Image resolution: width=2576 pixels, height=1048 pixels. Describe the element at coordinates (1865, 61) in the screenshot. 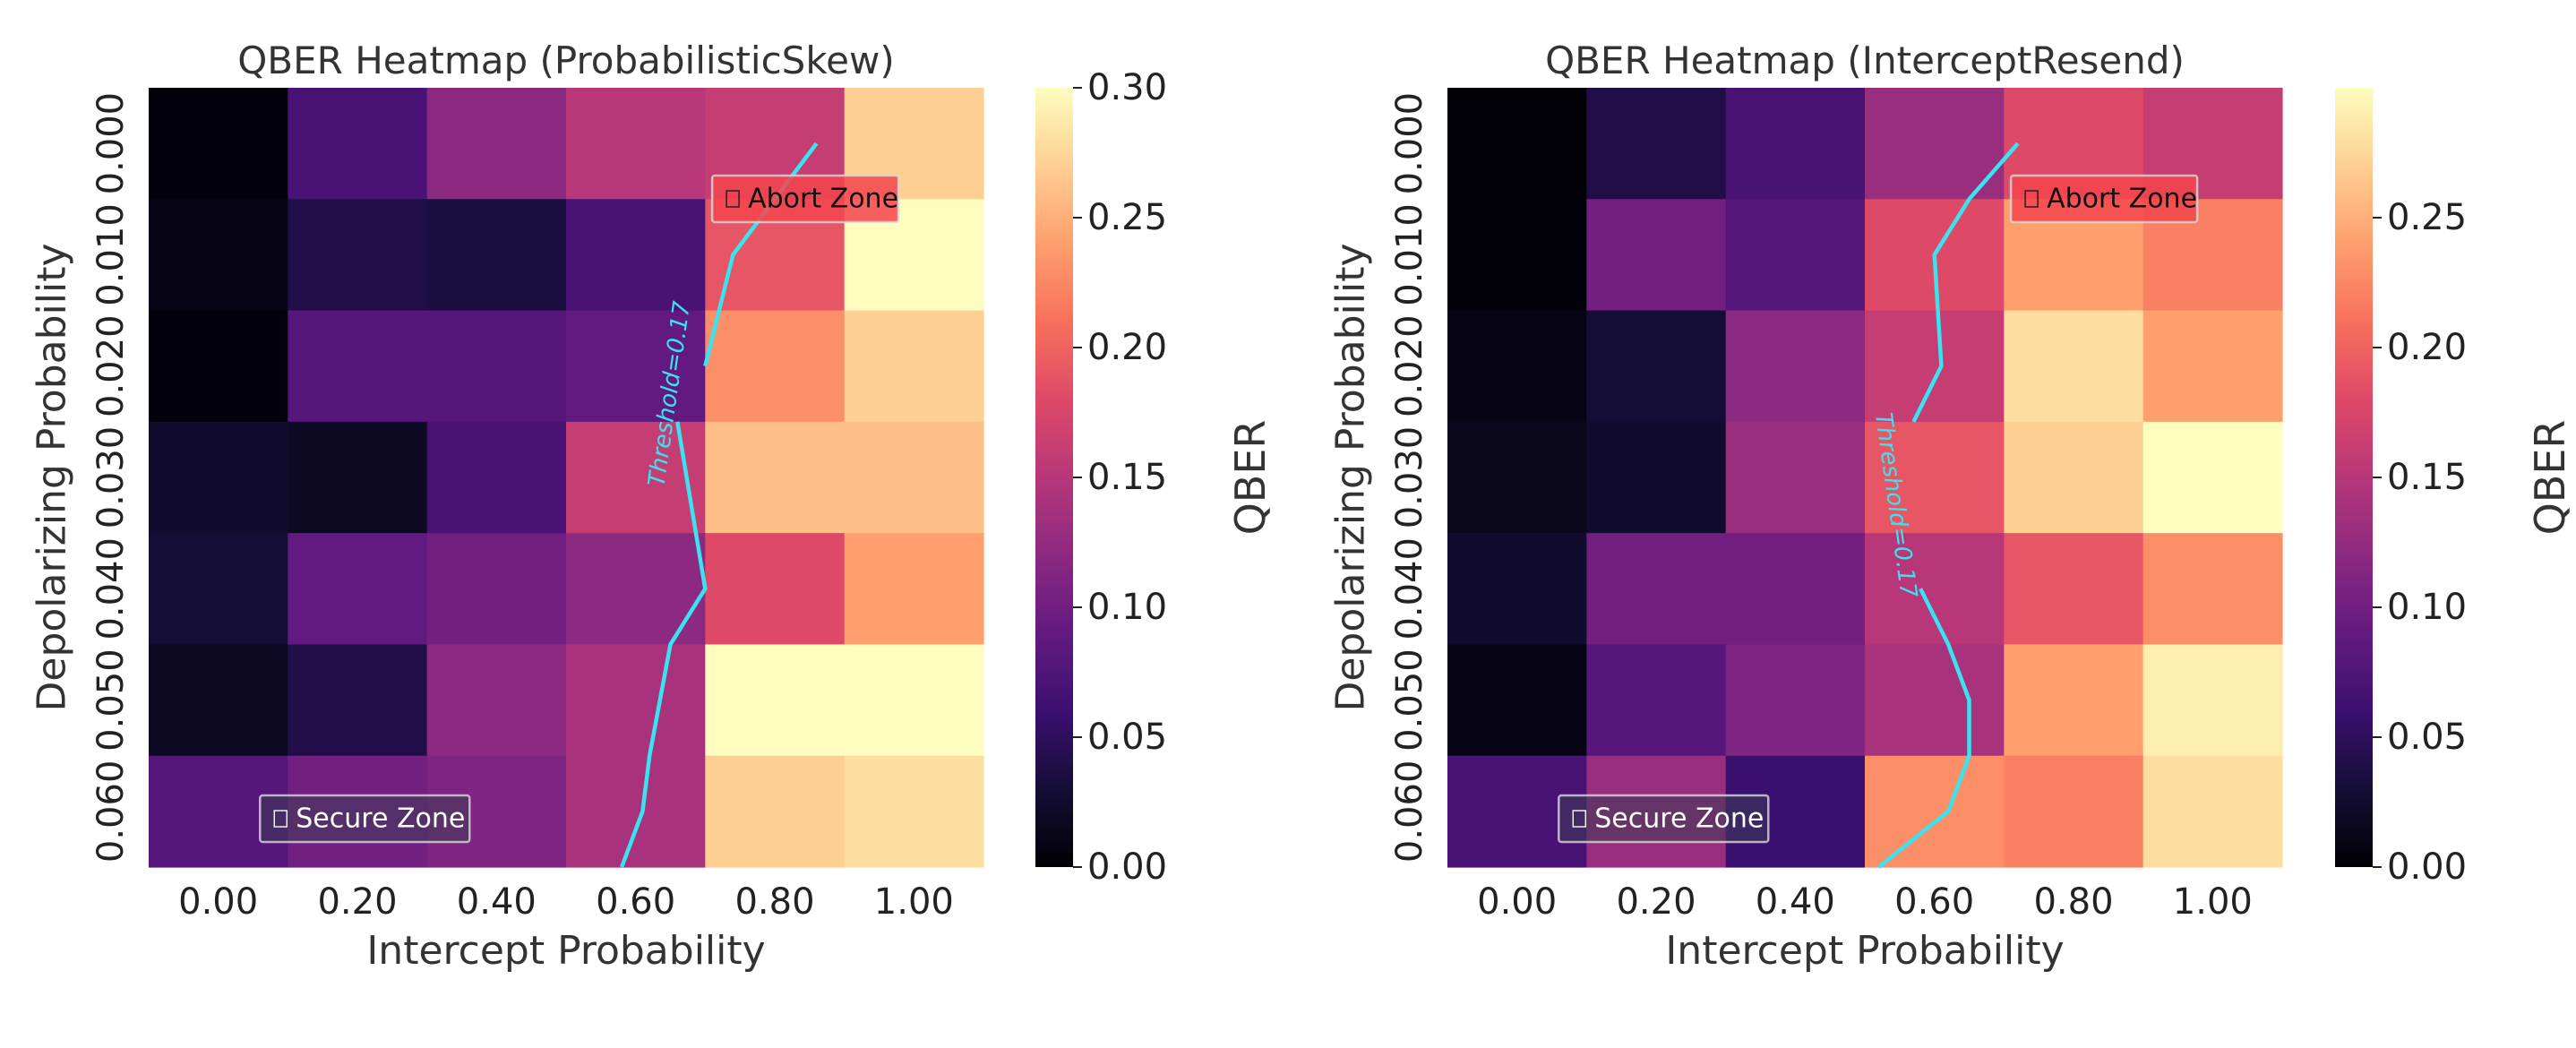

I see `chart-title: QBER Heatmap (InterceptResend)` at that location.